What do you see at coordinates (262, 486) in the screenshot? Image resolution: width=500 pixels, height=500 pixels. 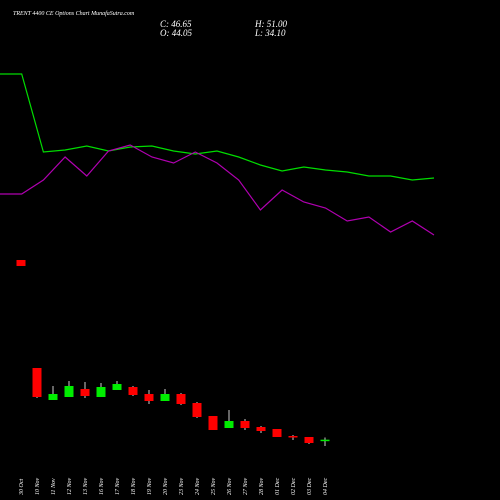 I see `x-tick-label: 28 Nov` at bounding box center [262, 486].